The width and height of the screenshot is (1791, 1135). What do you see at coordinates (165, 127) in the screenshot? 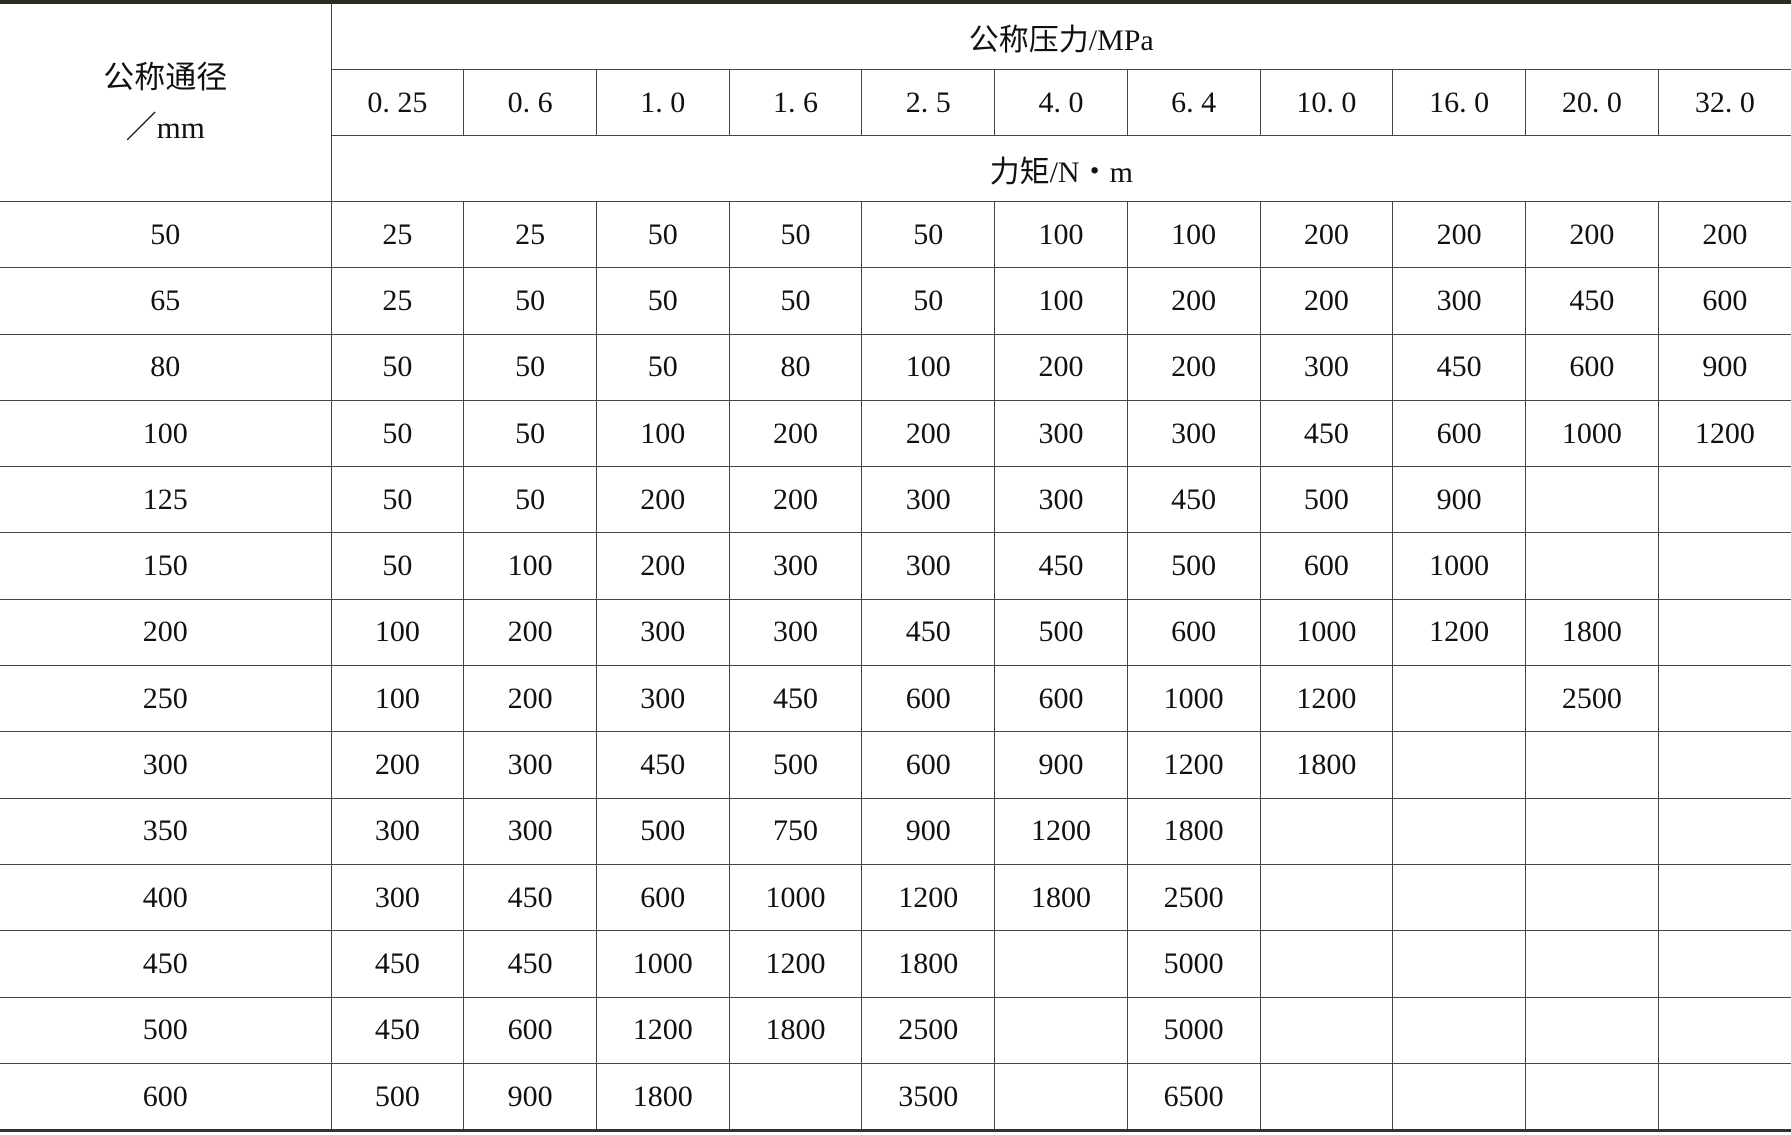
I see `diameter-unit: ／mm` at bounding box center [165, 127].